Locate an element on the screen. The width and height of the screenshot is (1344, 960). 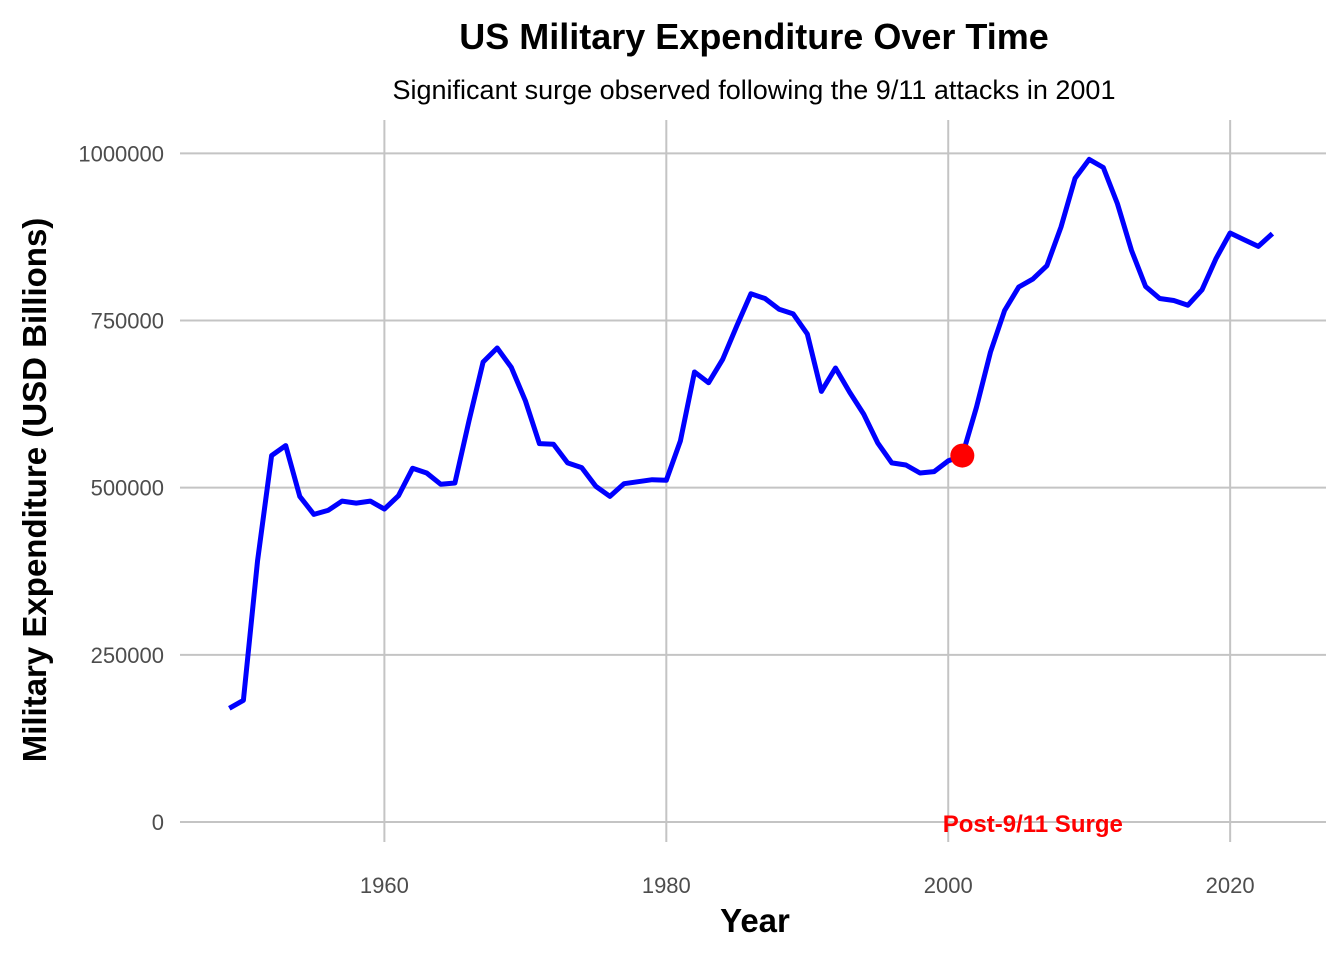
y-axis-title: Military Expenditure (USD Billions) is located at coordinates (34, 490).